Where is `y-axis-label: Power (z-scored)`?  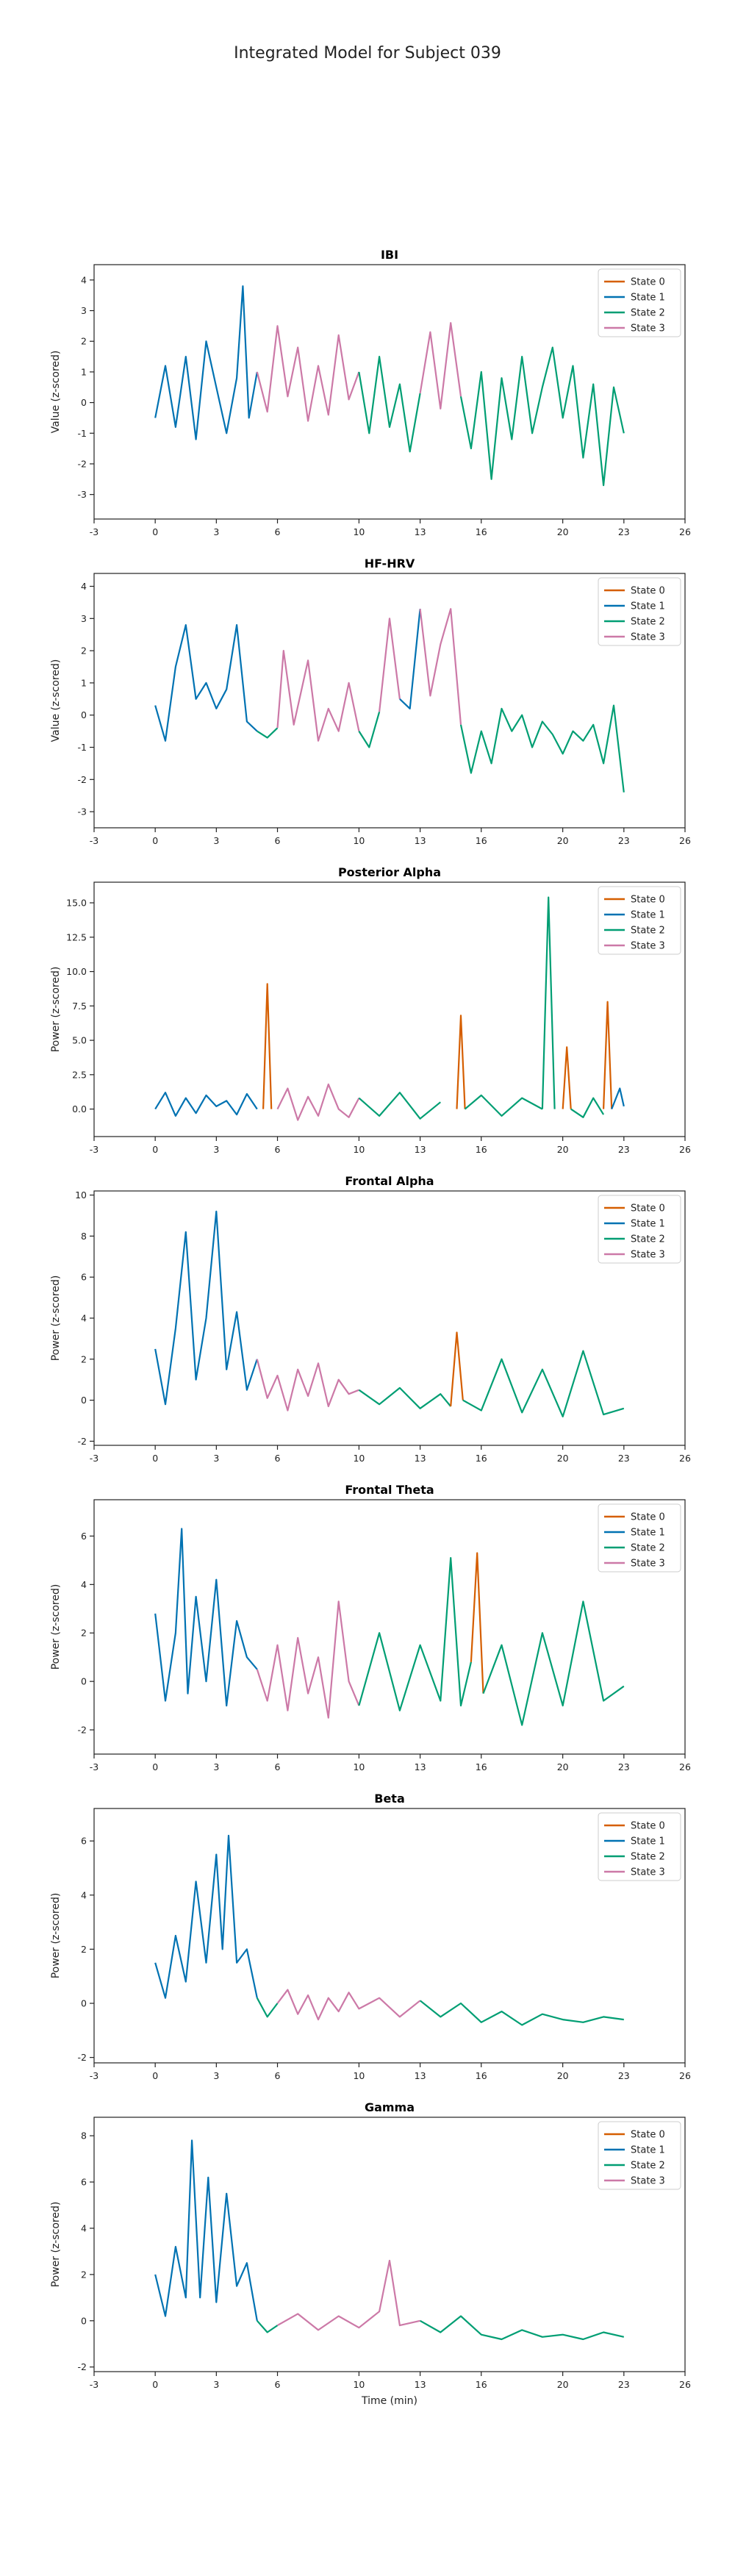 y-axis-label: Power (z-scored) is located at coordinates (56, 1010).